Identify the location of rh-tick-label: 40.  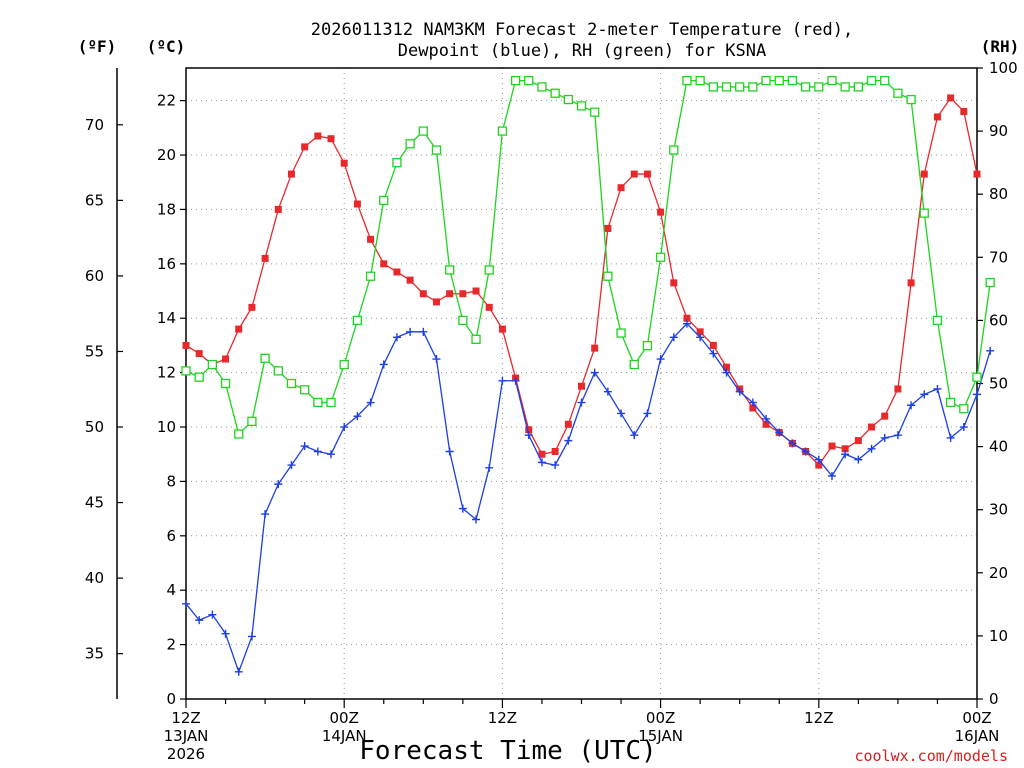
(998, 447).